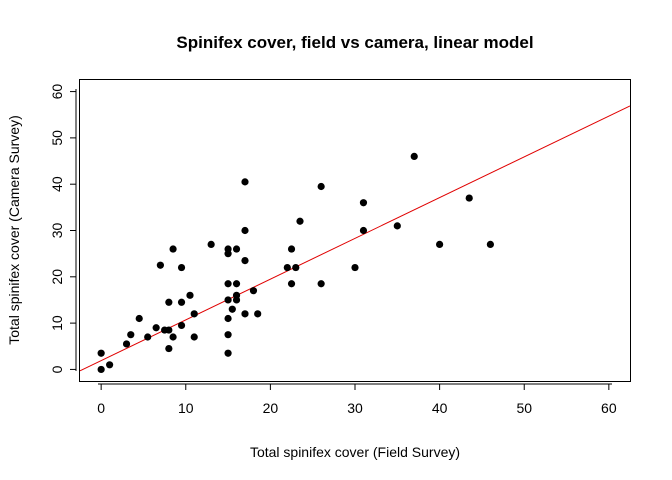 This screenshot has height=480, width=672. What do you see at coordinates (609, 408) in the screenshot?
I see `x-tick-label: 60` at bounding box center [609, 408].